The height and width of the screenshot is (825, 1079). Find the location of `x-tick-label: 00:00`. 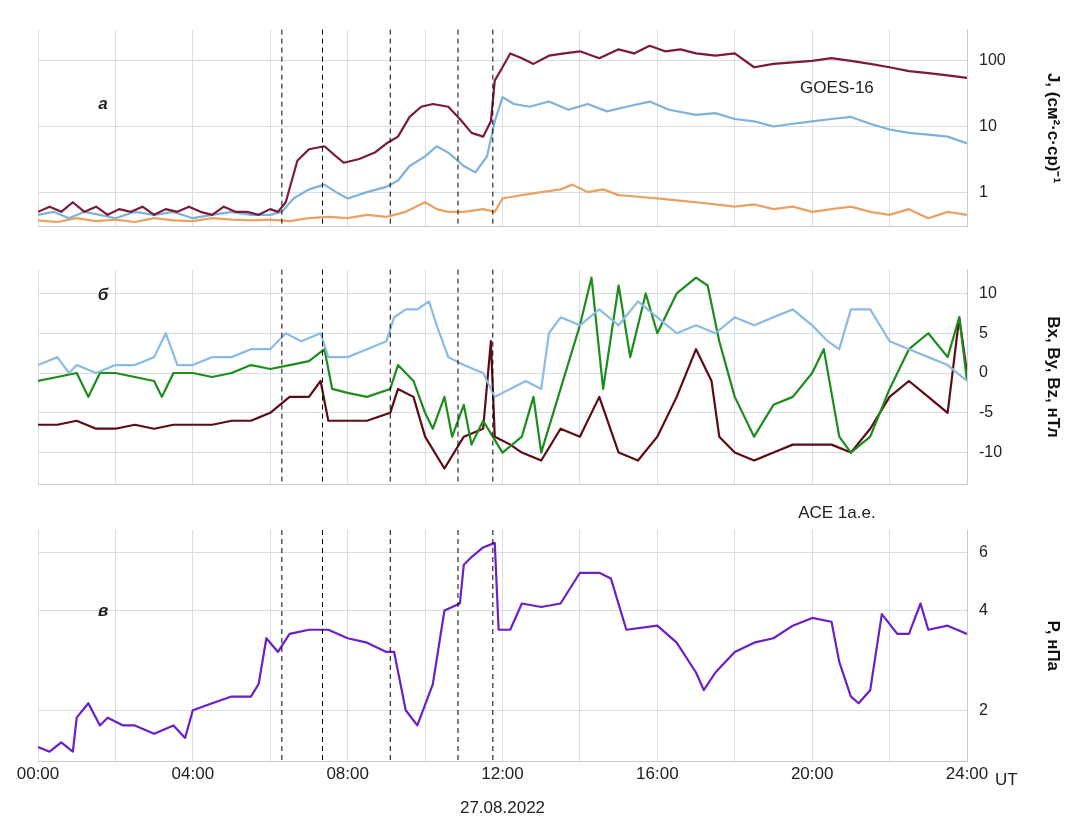

x-tick-label: 00:00 is located at coordinates (38, 774).